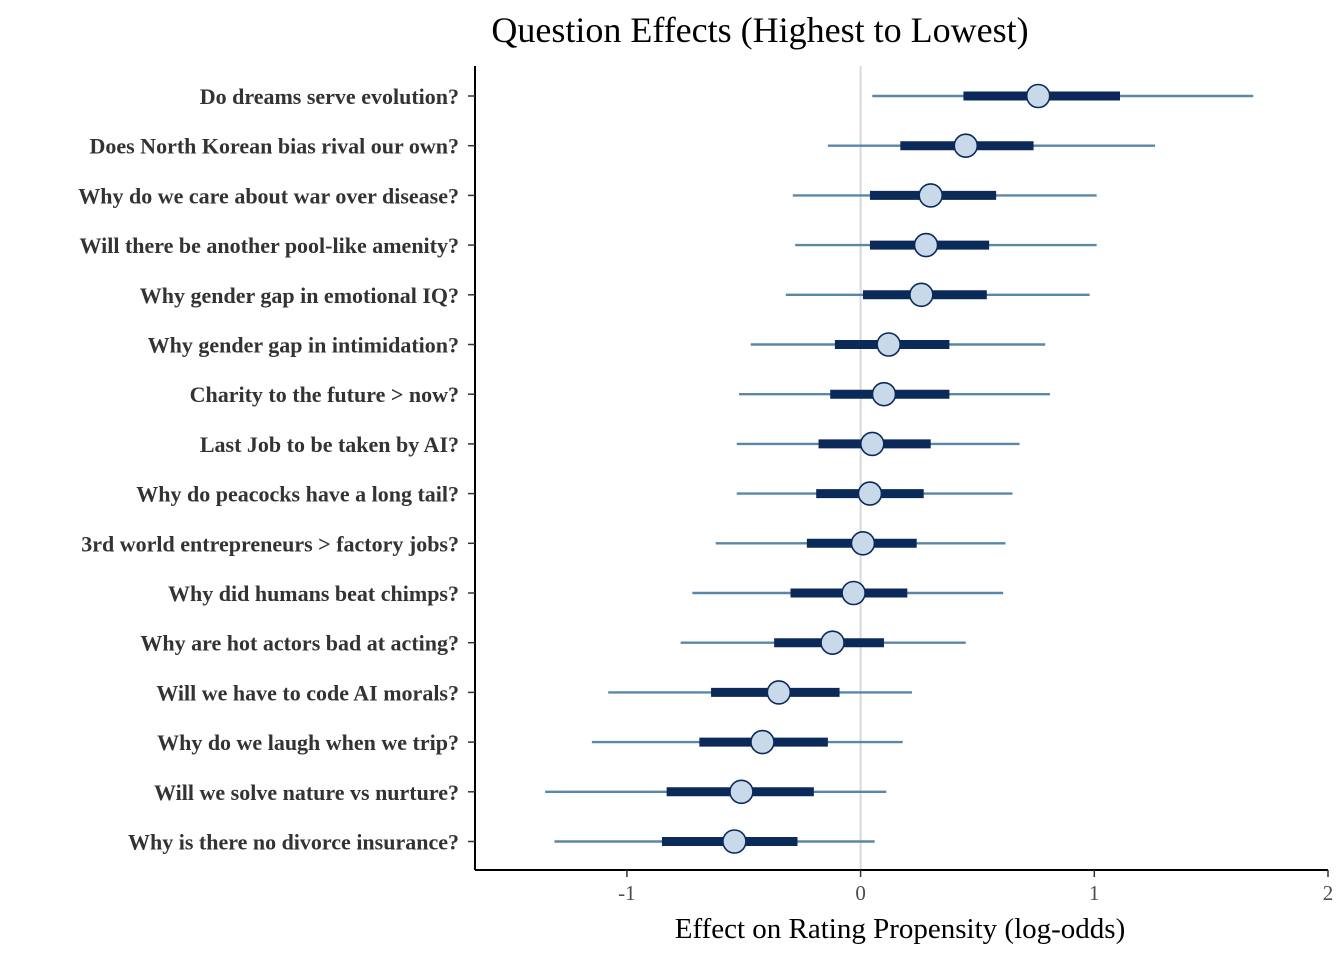  Describe the element at coordinates (860, 893) in the screenshot. I see `x-tick-label: 0` at that location.